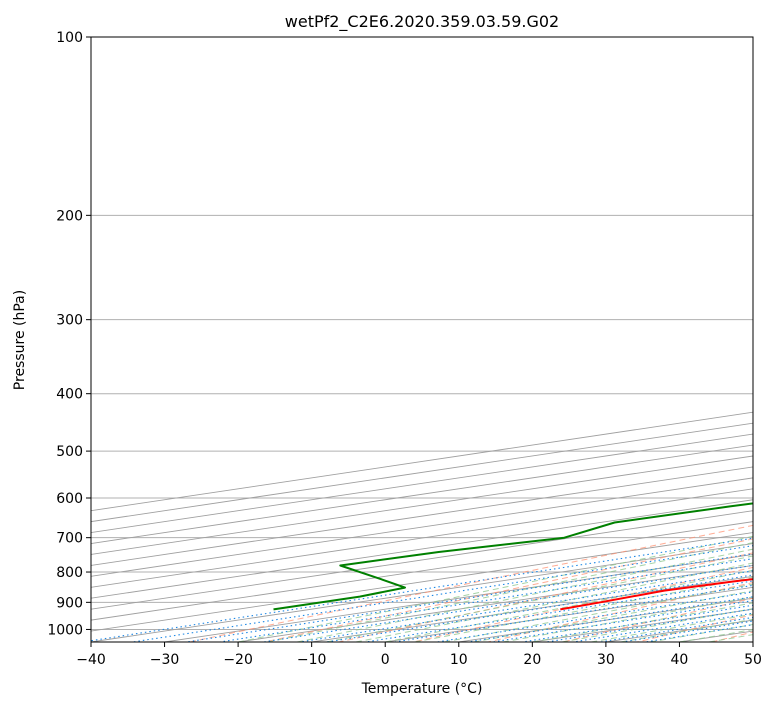  What do you see at coordinates (69, 216) in the screenshot?
I see `y-tick-label: 200` at bounding box center [69, 216].